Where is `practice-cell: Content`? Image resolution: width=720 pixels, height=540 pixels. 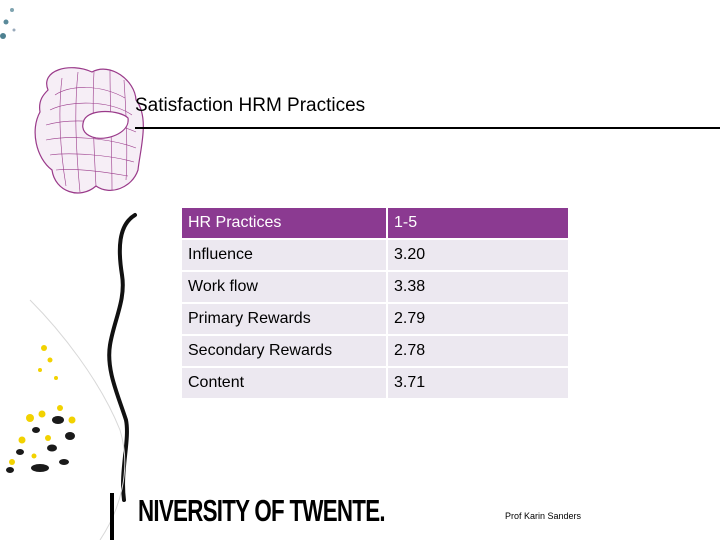 practice-cell: Content is located at coordinates (284, 383).